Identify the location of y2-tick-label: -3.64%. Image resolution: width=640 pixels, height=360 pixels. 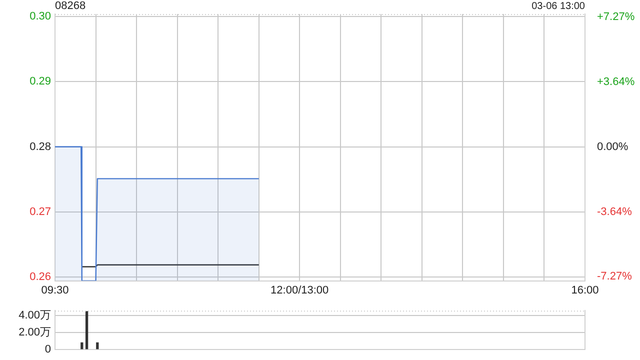
(614, 212).